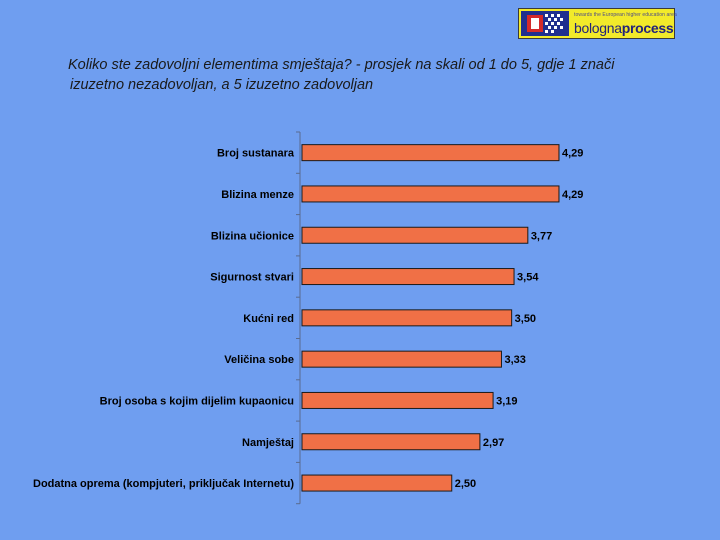 This screenshot has width=720, height=540. What do you see at coordinates (252, 236) in the screenshot?
I see `category-label: Blizina učionice` at bounding box center [252, 236].